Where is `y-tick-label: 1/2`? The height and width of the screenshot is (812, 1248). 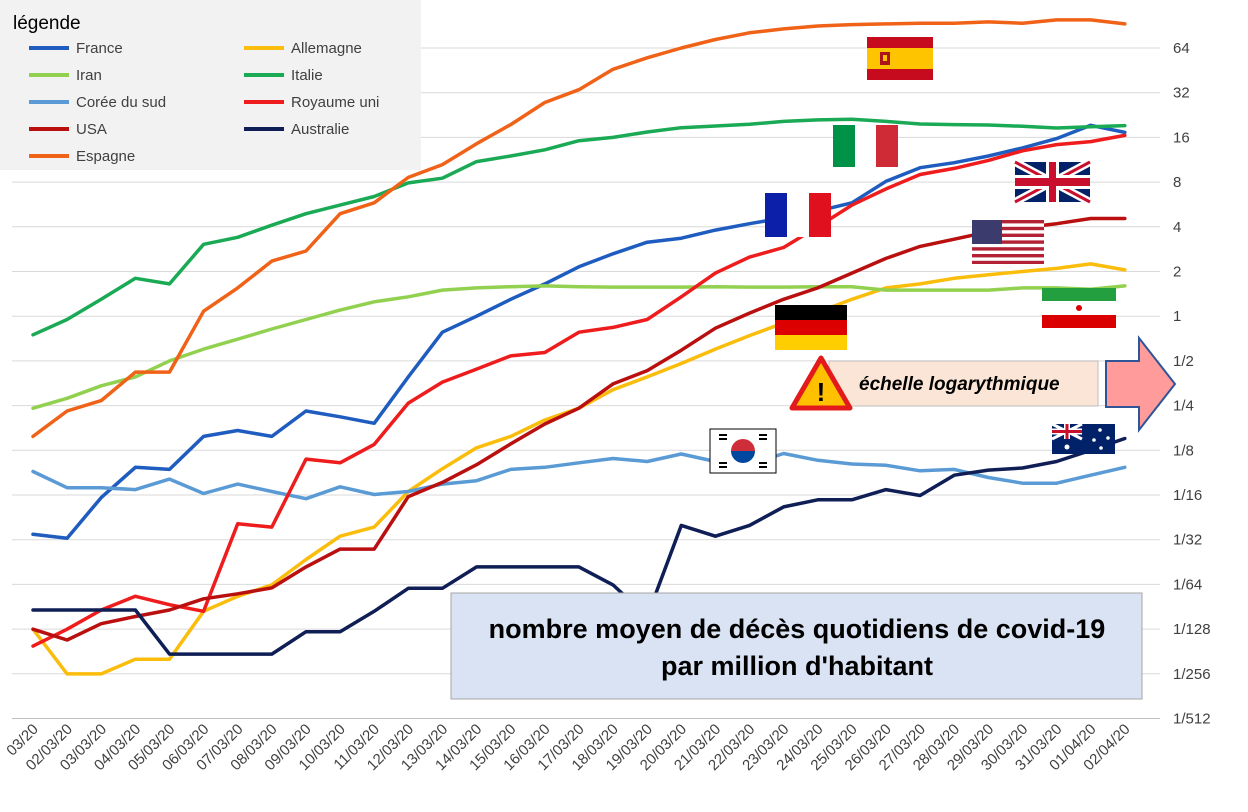
y-tick-label: 1/2 is located at coordinates (1183, 361).